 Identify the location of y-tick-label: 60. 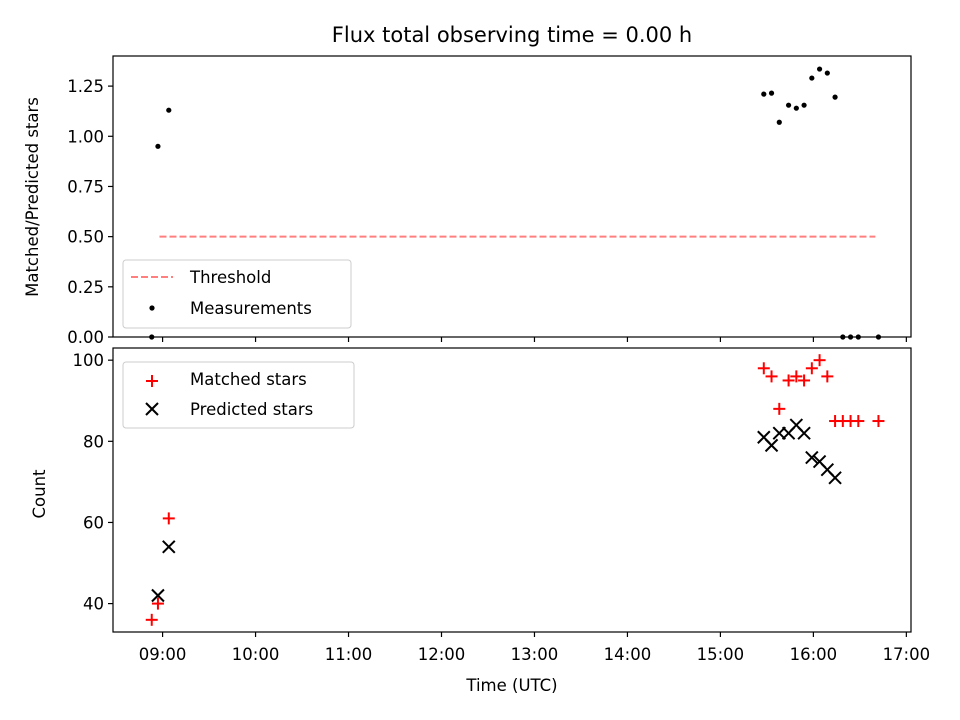
(93, 522).